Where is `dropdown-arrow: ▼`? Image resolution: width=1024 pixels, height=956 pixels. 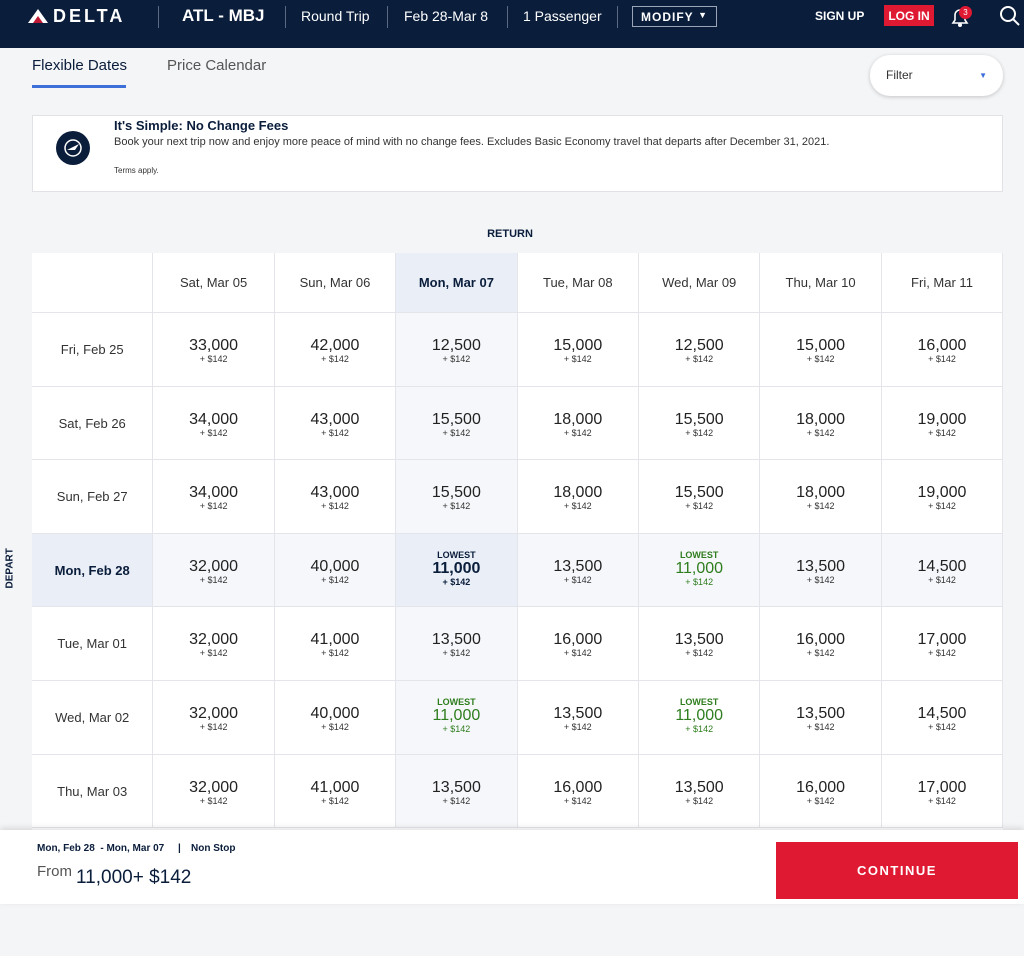
dropdown-arrow: ▼ is located at coordinates (983, 75).